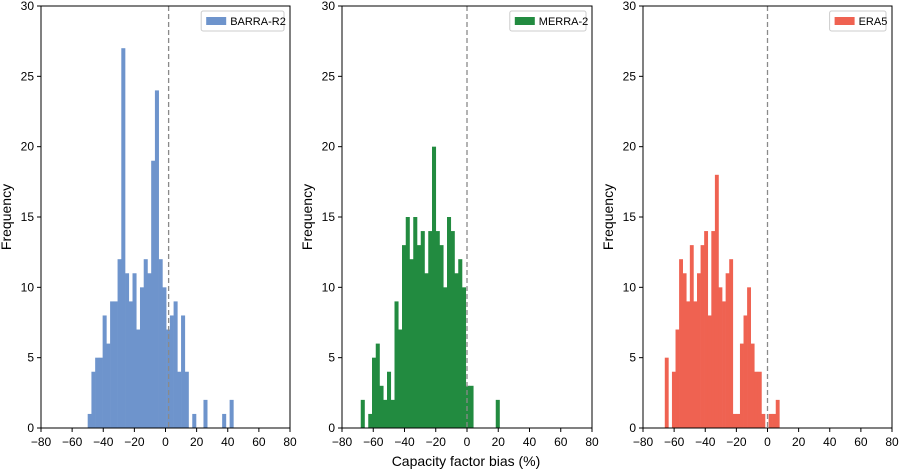 The width and height of the screenshot is (899, 470). What do you see at coordinates (630, 147) in the screenshot?
I see `y-tick-label: 20` at bounding box center [630, 147].